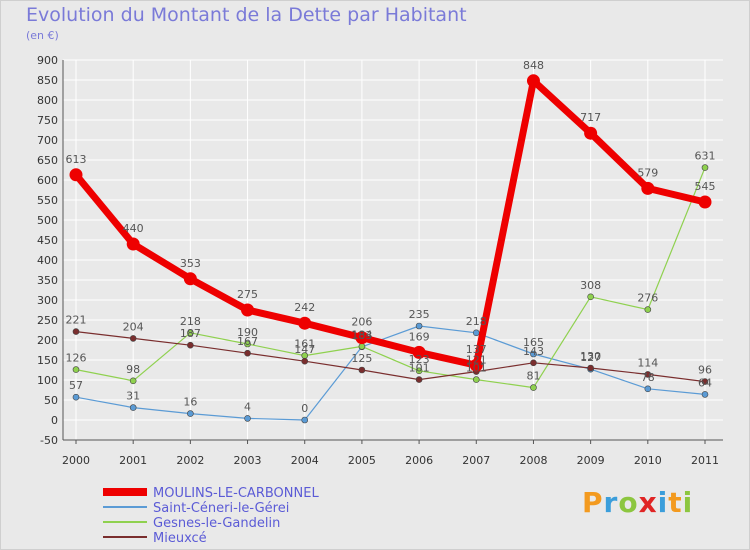  Describe the element at coordinates (47, 240) in the screenshot. I see `y-tick-label: 450` at that location.